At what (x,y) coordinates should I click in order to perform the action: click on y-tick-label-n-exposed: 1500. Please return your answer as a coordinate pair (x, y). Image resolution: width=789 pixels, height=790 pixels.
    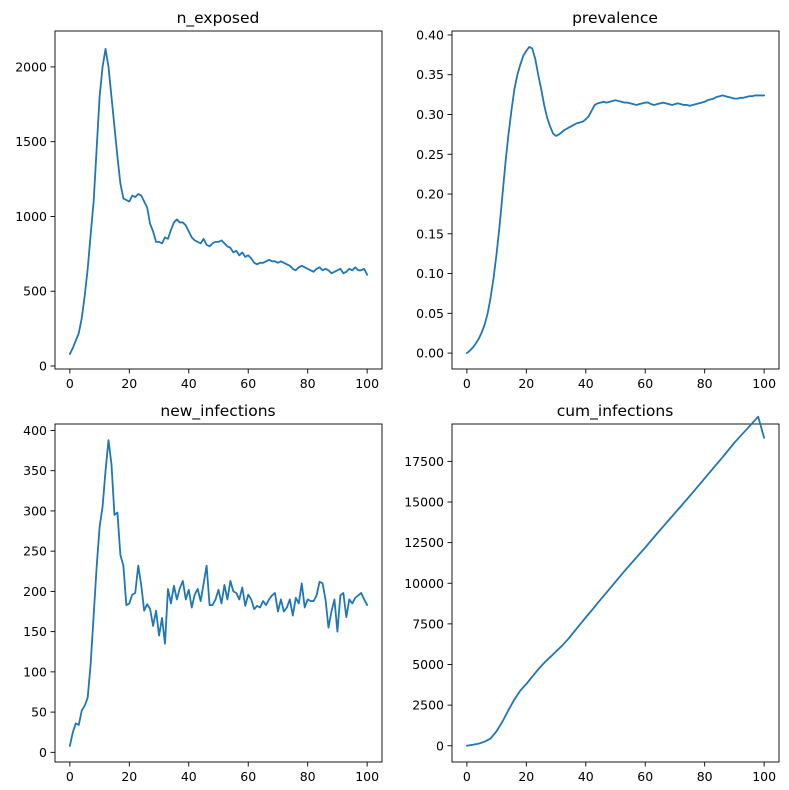
    Looking at the image, I should click on (31, 141).